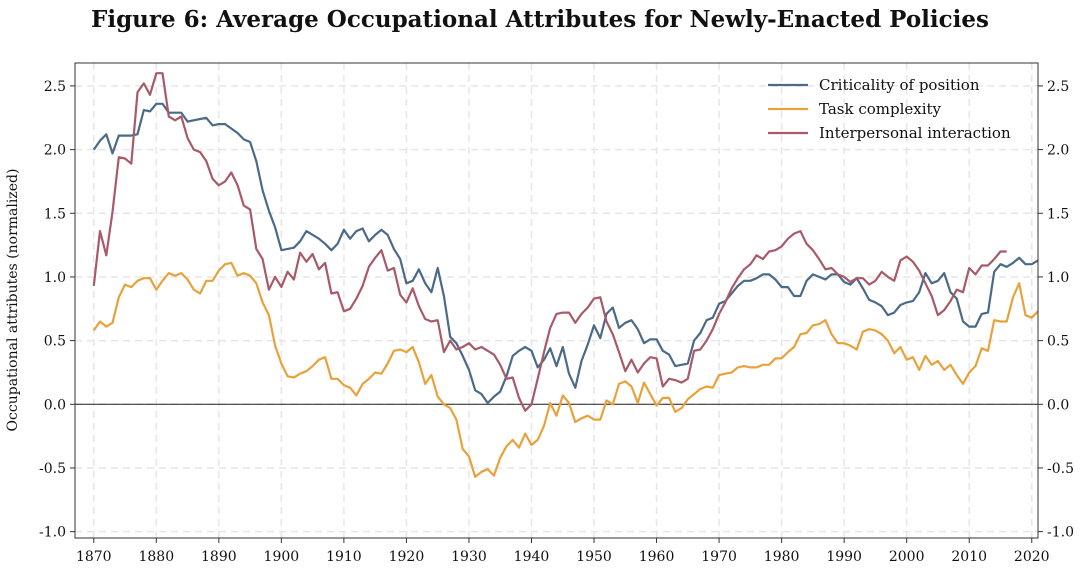  Describe the element at coordinates (1032, 557) in the screenshot. I see `x-tick-label: 2020` at that location.